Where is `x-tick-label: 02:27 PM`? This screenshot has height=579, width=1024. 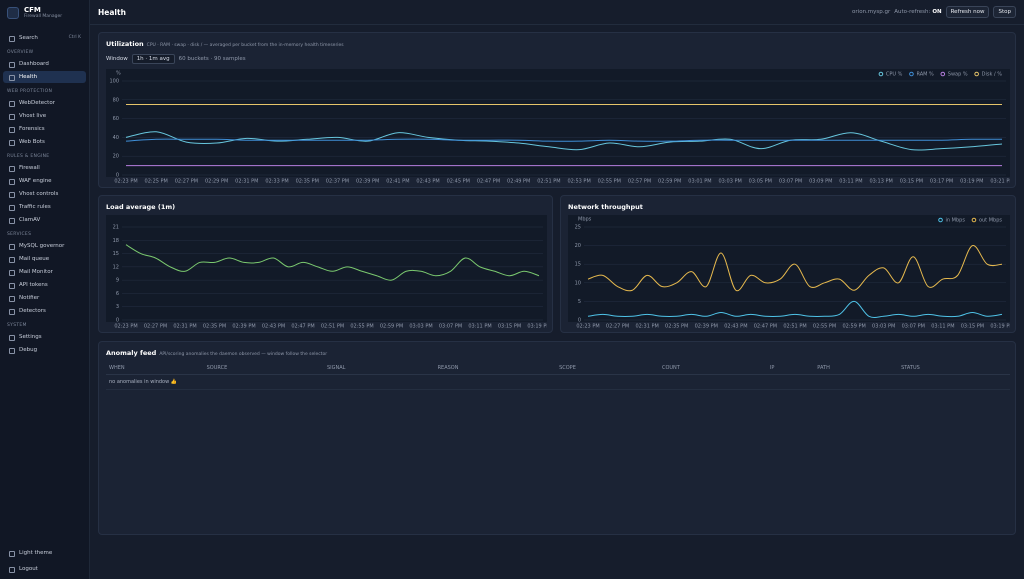
x-tick-label: 02:27 PM is located at coordinates (617, 327).